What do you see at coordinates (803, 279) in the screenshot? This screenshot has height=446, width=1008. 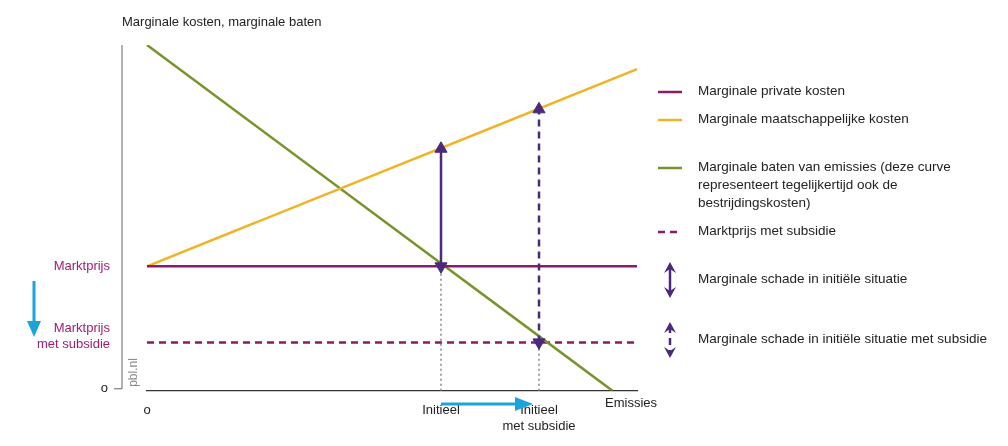 I see `legend-label: Marginale schade in initiële situatie` at bounding box center [803, 279].